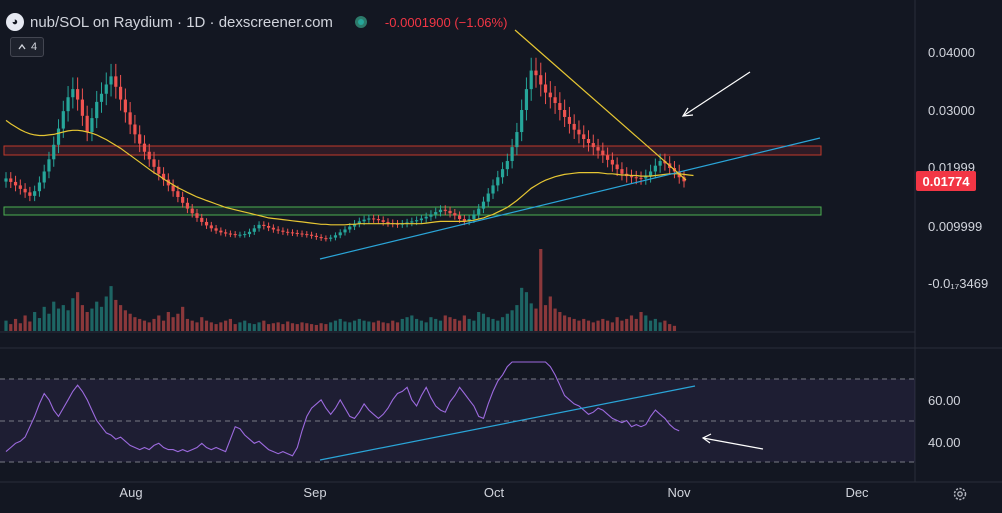 The height and width of the screenshot is (513, 1002). Describe the element at coordinates (494, 492) in the screenshot. I see `time-label: Oct` at that location.